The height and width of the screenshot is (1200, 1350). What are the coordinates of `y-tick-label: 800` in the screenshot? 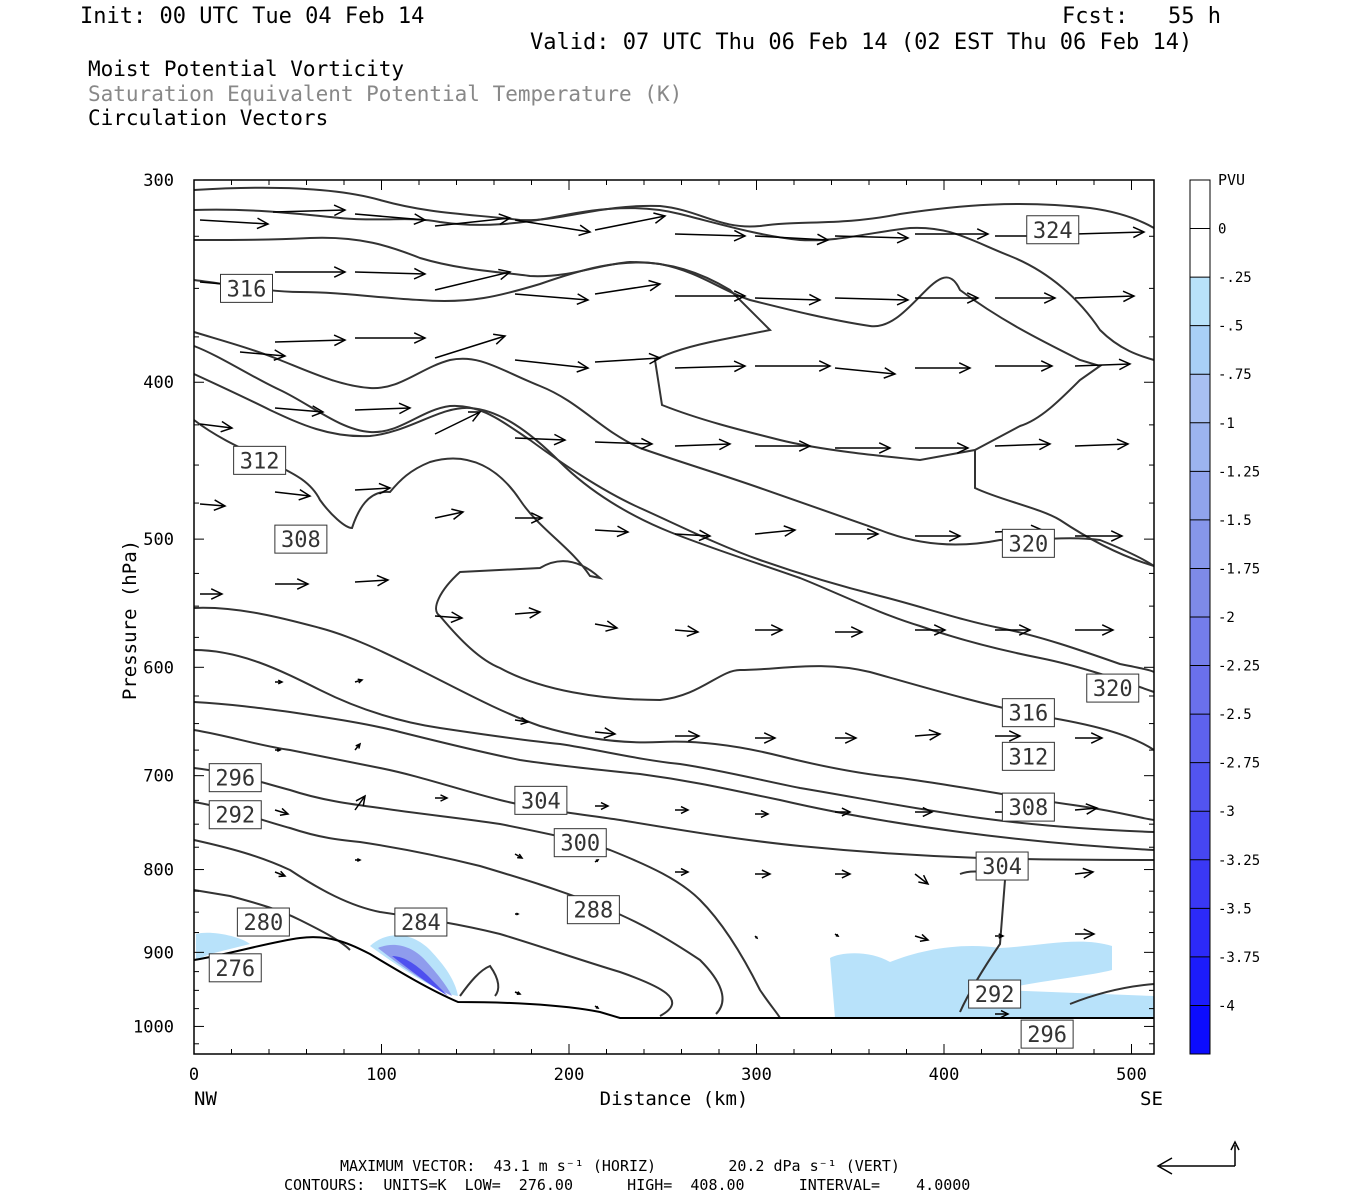 It's located at (158, 871).